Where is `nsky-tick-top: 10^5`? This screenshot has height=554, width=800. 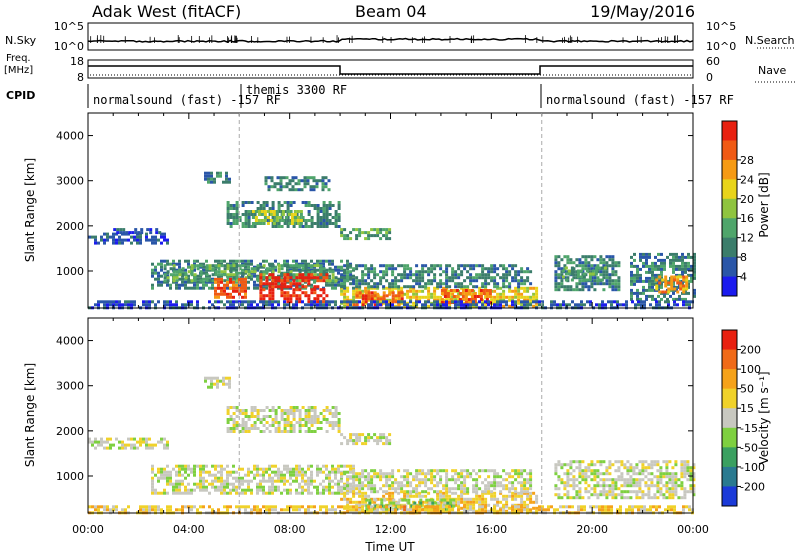
nsky-tick-top: 10^5 is located at coordinates (69, 26).